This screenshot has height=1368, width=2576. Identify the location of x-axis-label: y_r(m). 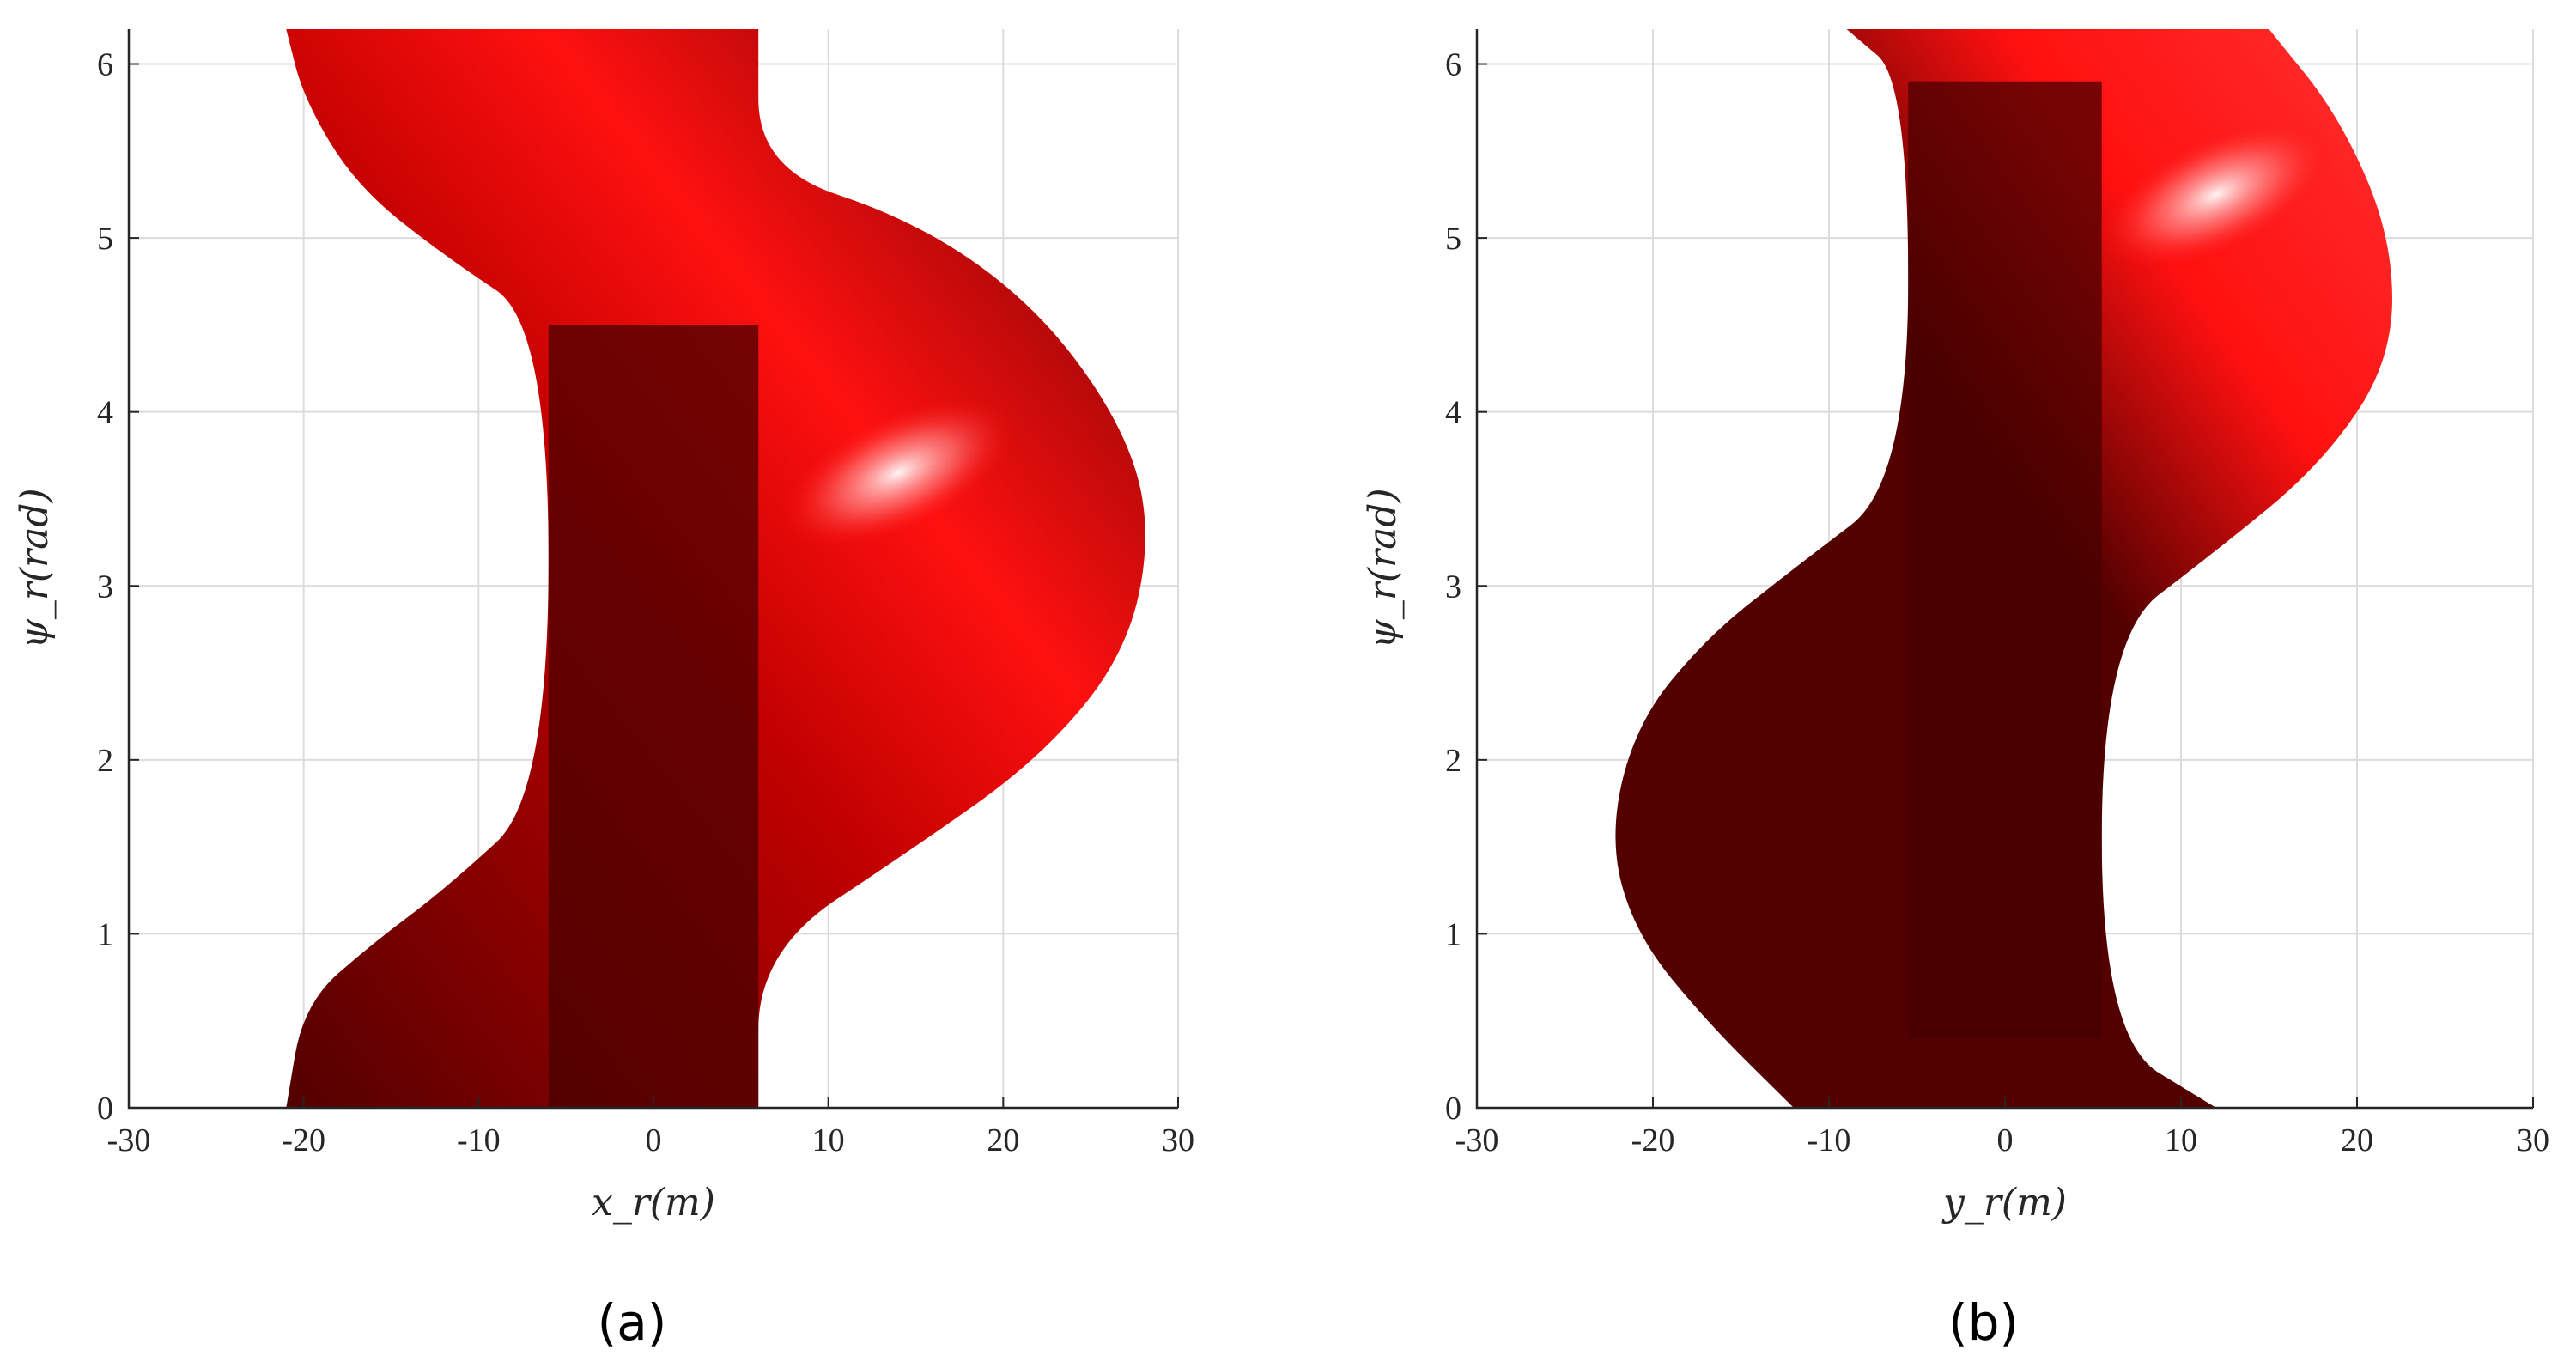
(2004, 1203).